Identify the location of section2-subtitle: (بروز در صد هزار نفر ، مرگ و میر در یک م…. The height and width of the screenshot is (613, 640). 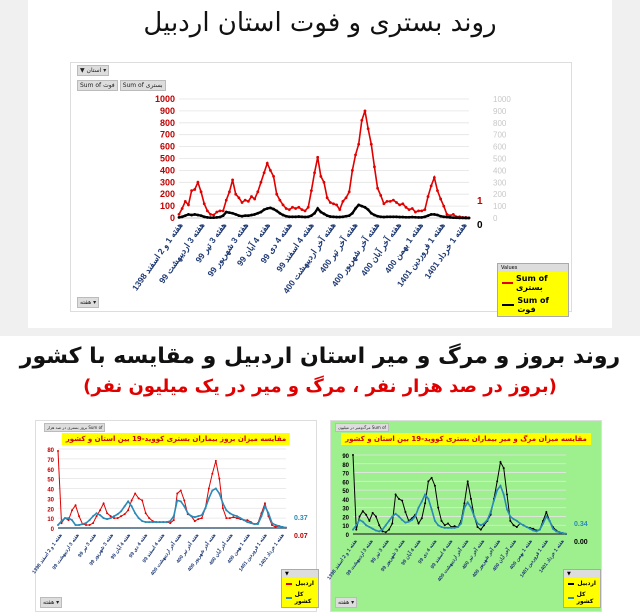
(320, 386).